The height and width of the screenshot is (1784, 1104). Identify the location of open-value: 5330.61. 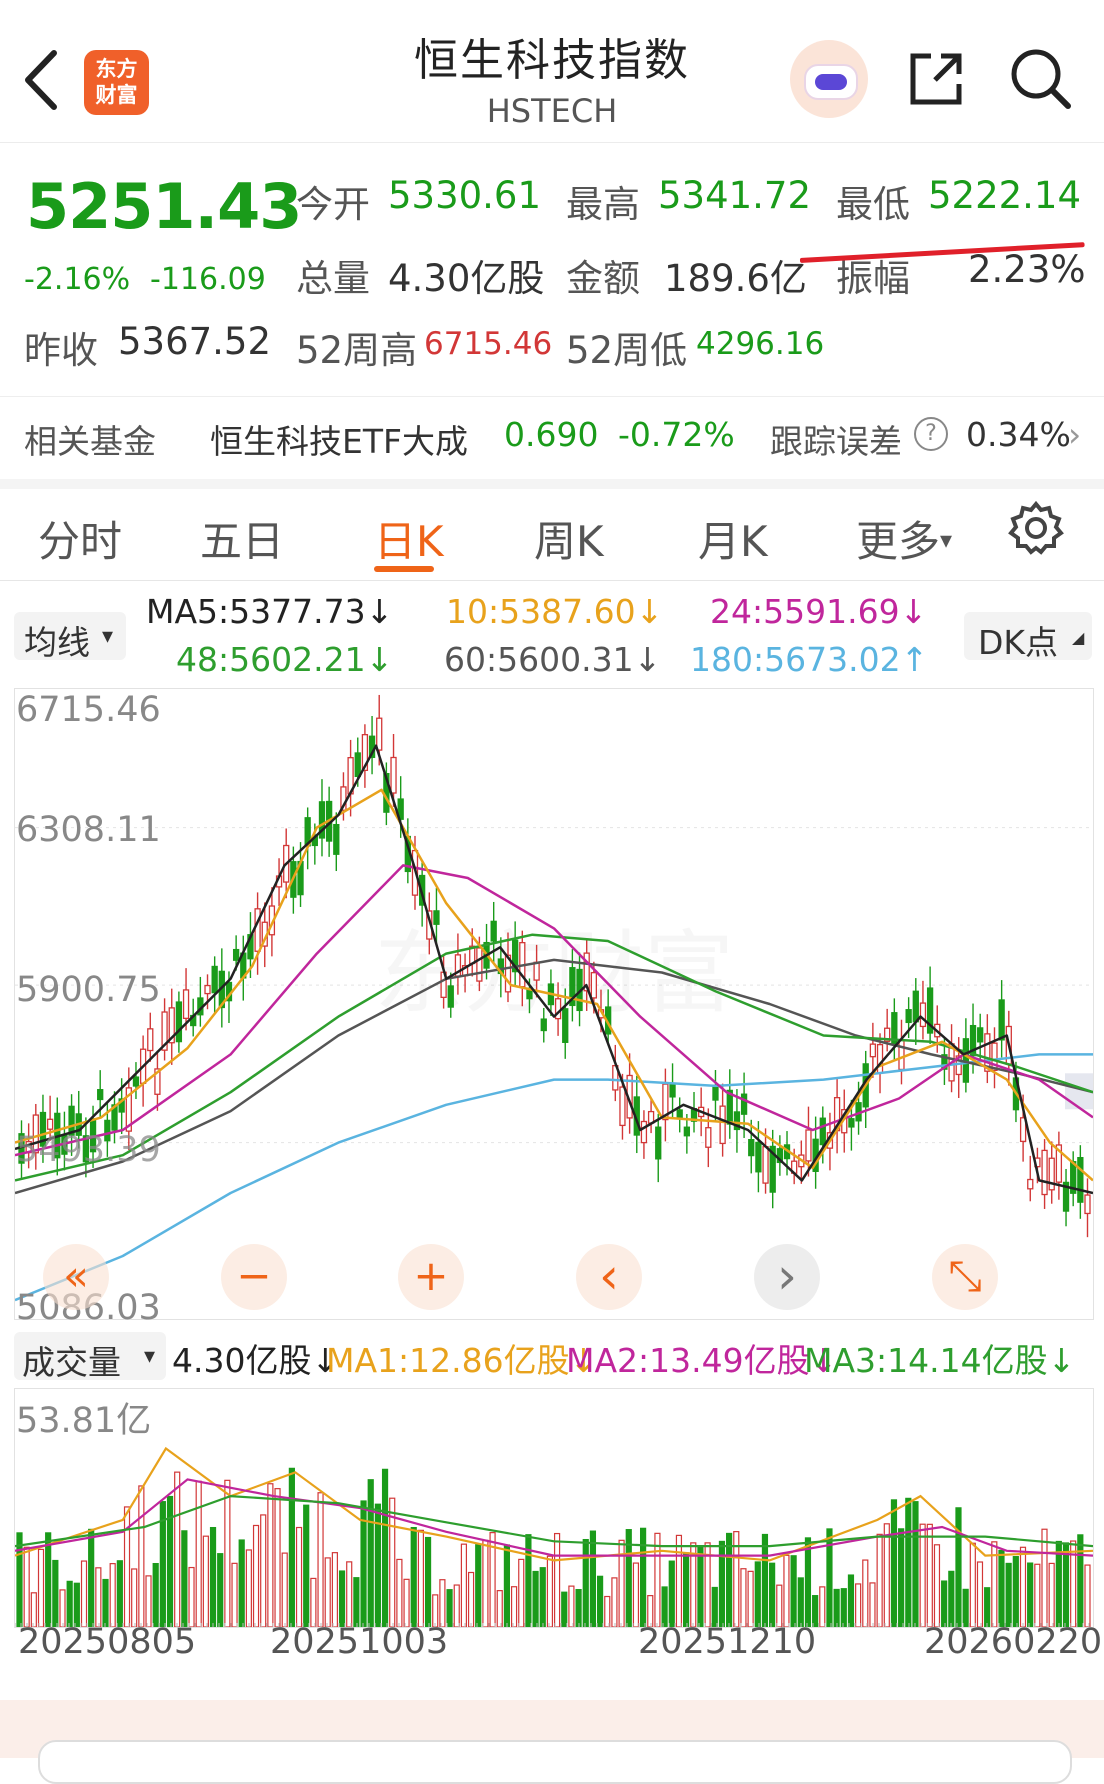
(465, 195).